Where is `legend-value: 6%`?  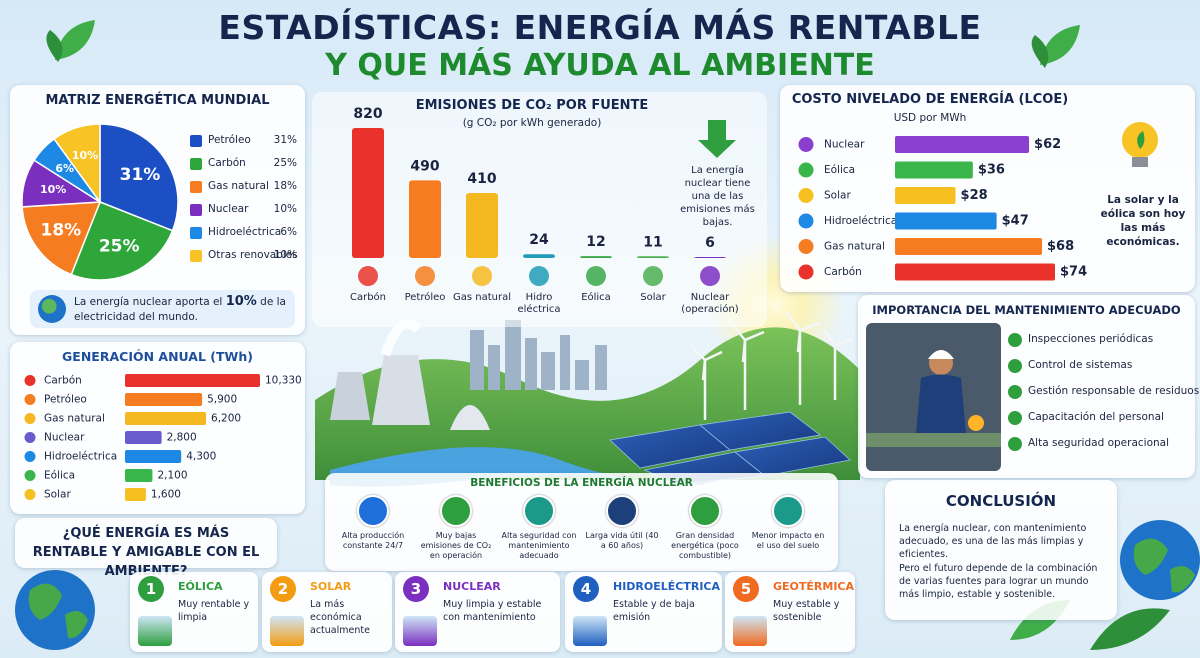
legend-value: 6% is located at coordinates (288, 232).